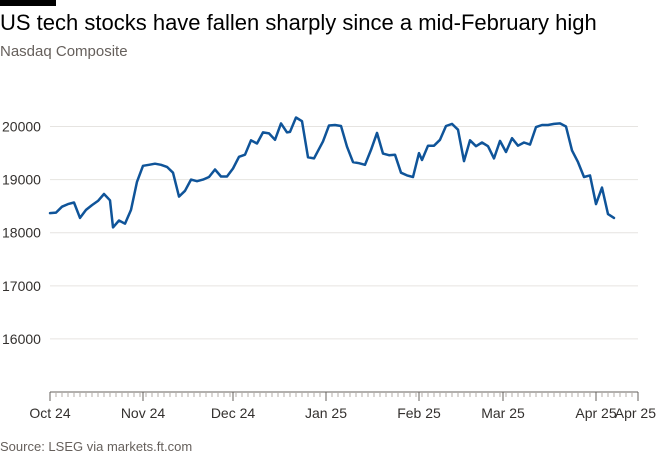 This screenshot has height=472, width=660. Describe the element at coordinates (503, 413) in the screenshot. I see `x-tick-label: Mar 25` at that location.